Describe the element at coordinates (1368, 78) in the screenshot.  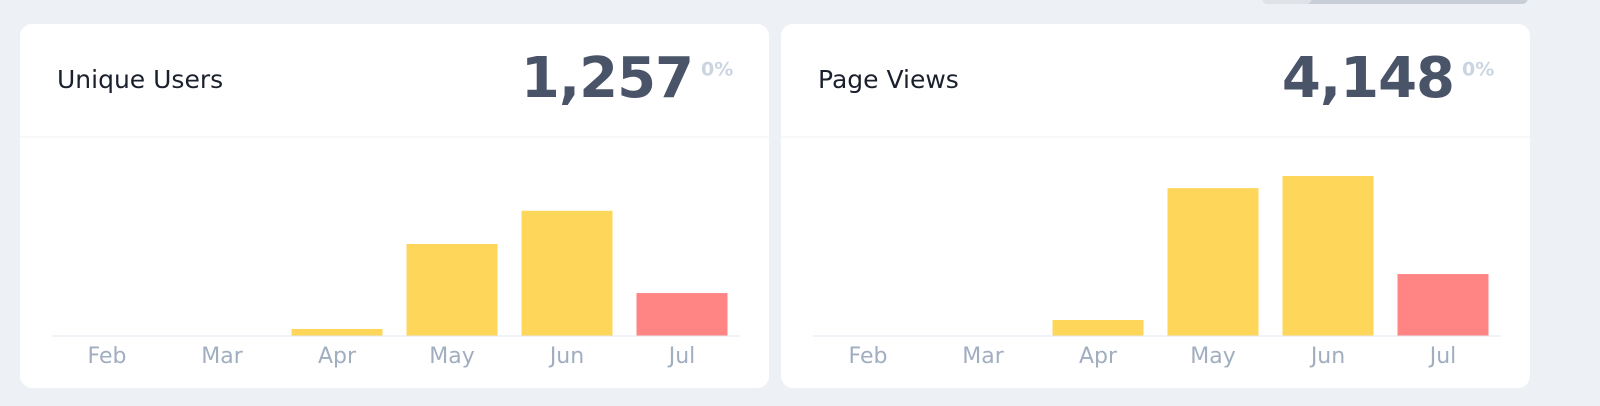
I see `total-value: 4,148` at that location.